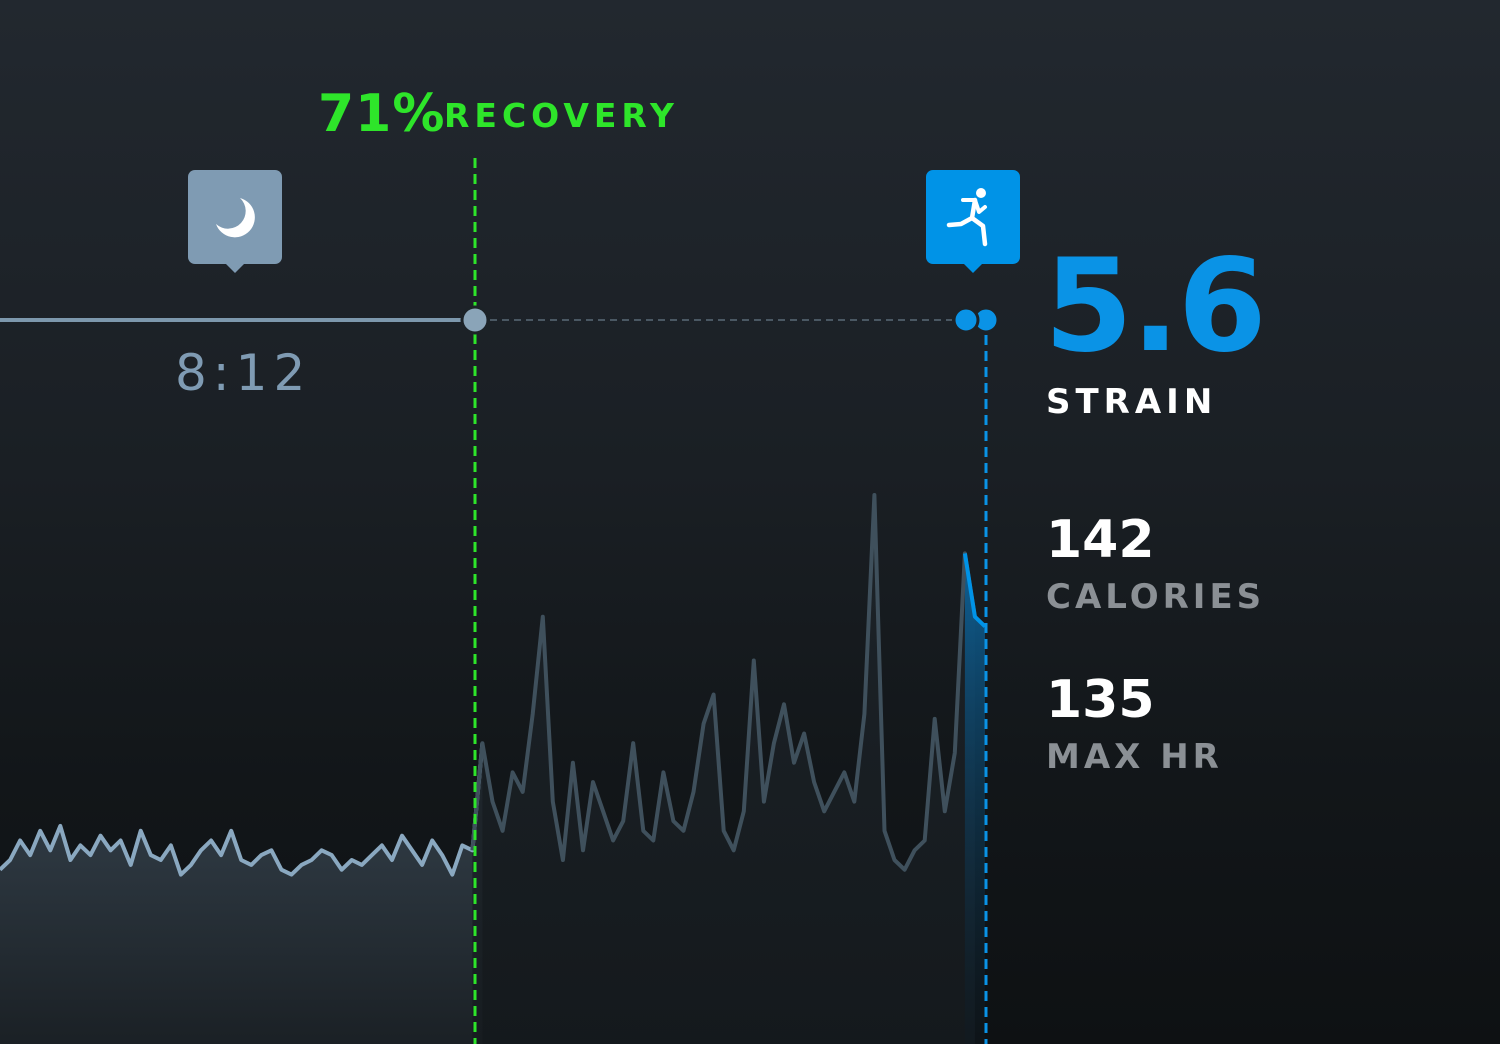 The height and width of the screenshot is (1044, 1500). I want to click on sleep-hr-line, so click(242, 810).